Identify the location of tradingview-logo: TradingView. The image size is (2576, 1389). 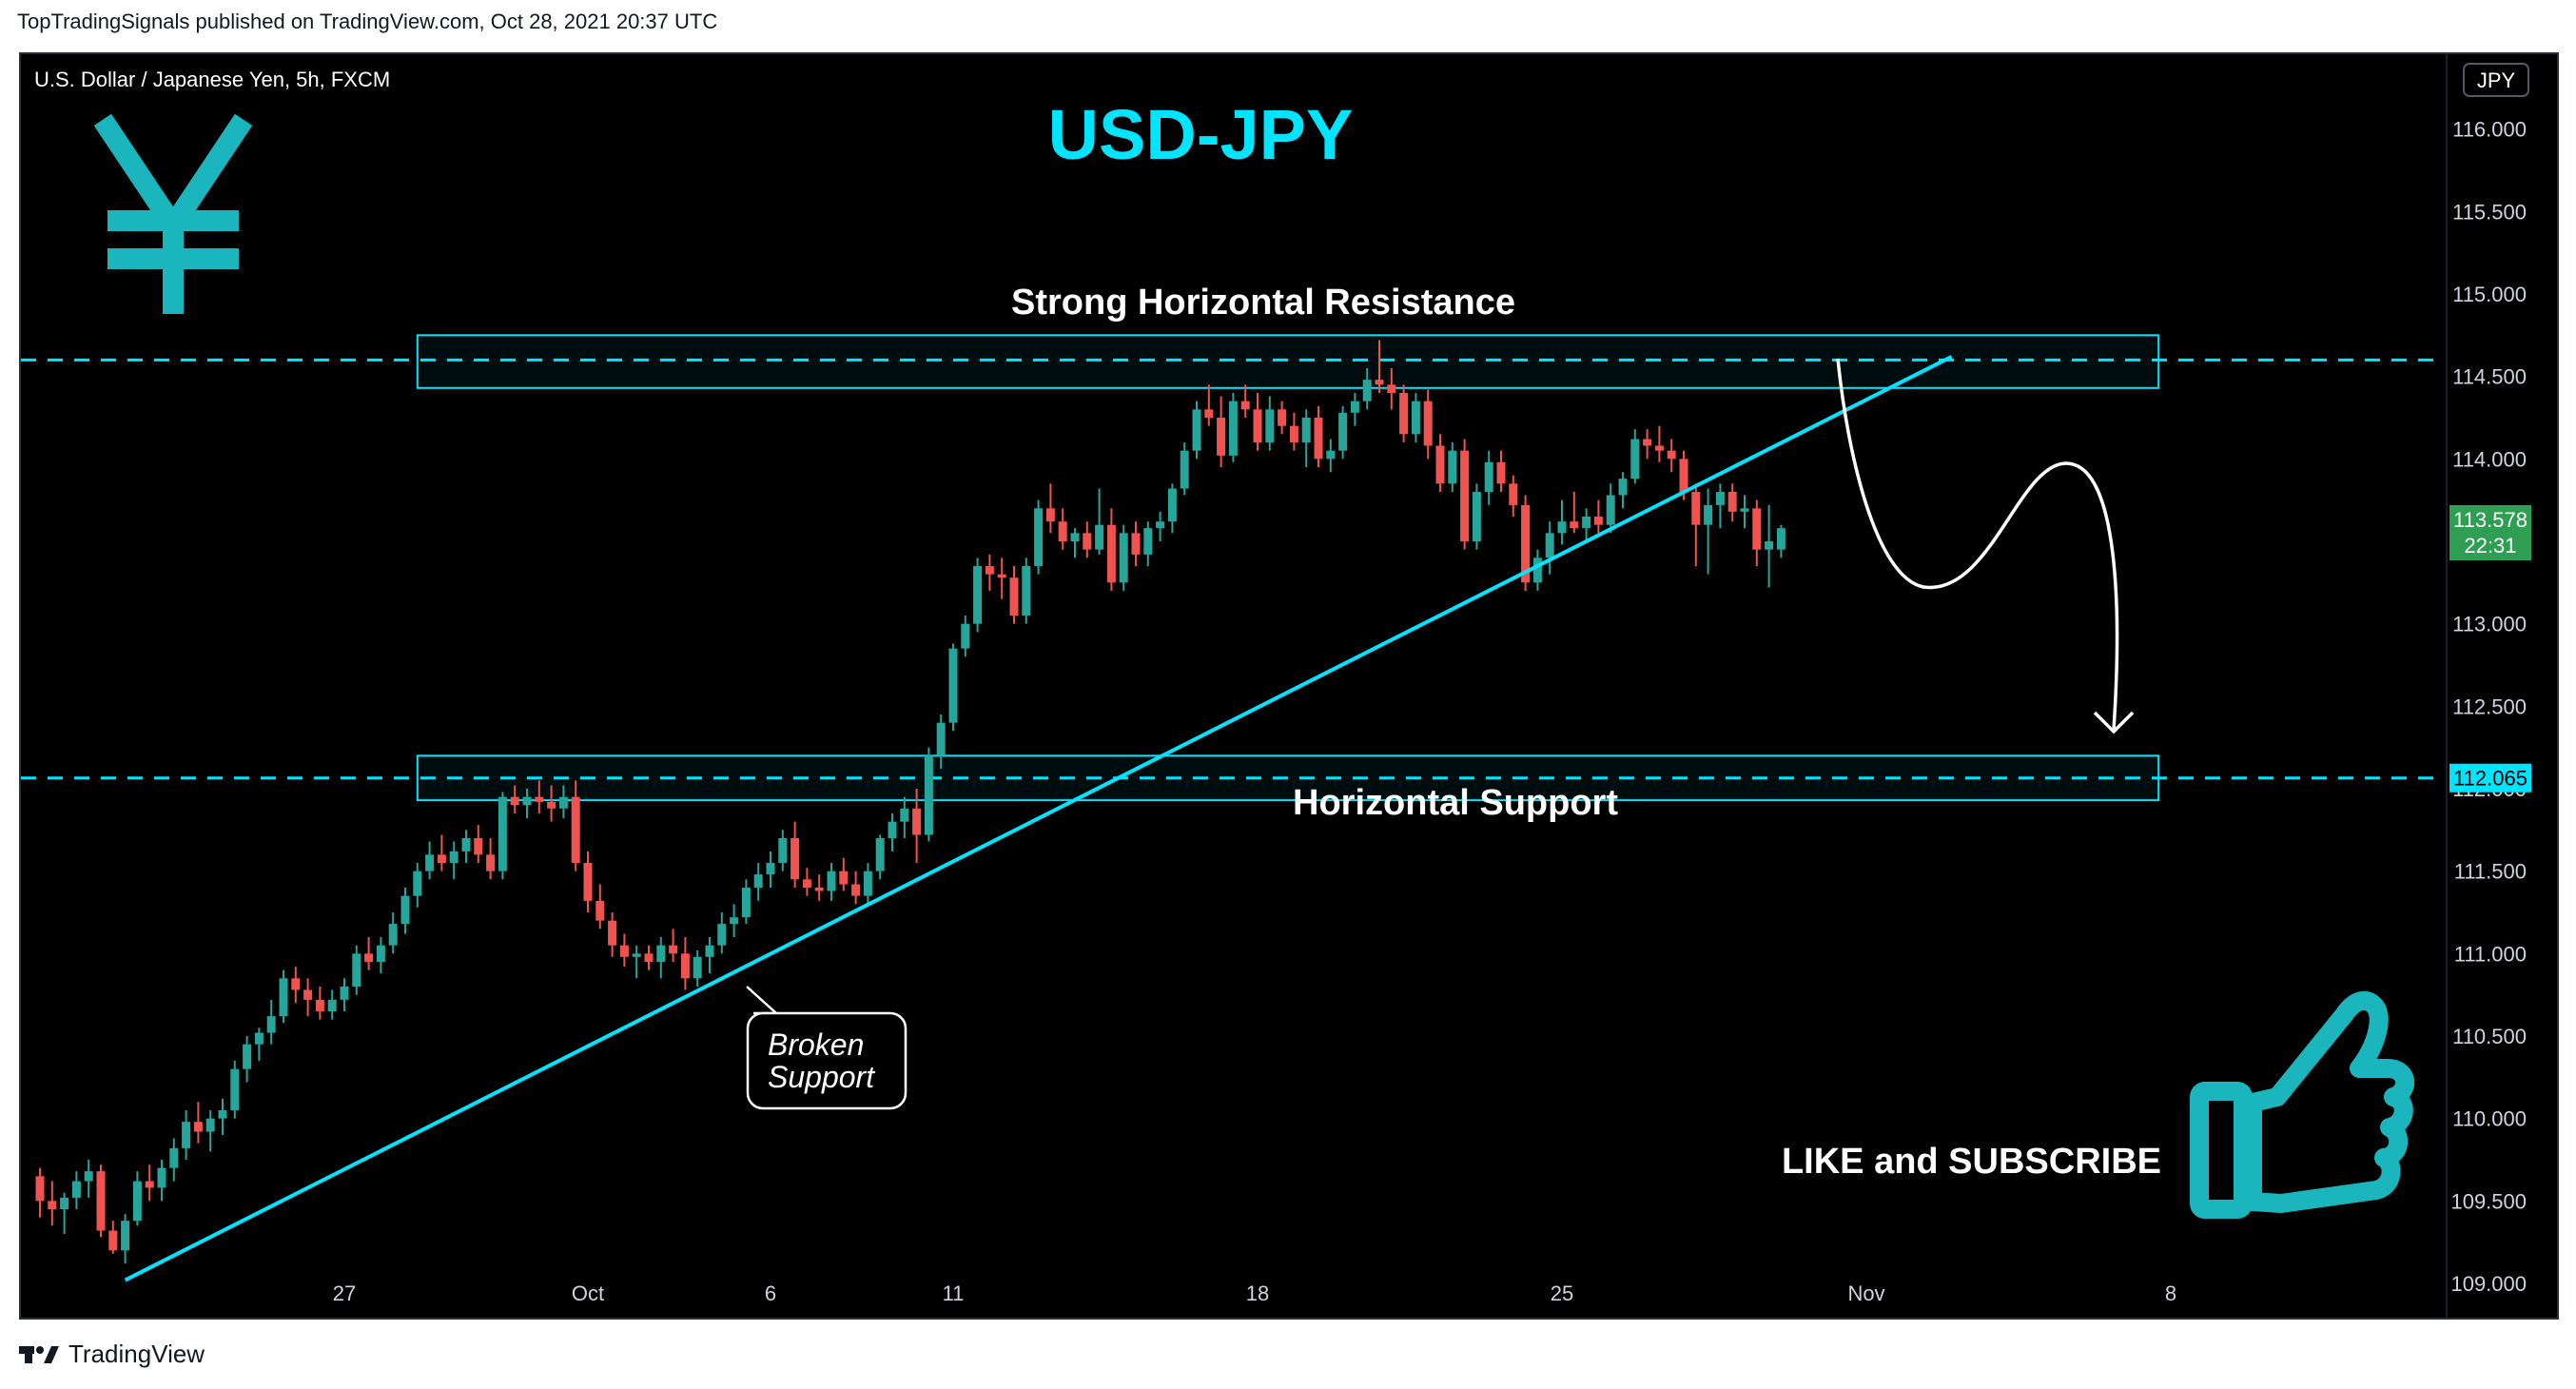
(112, 1354).